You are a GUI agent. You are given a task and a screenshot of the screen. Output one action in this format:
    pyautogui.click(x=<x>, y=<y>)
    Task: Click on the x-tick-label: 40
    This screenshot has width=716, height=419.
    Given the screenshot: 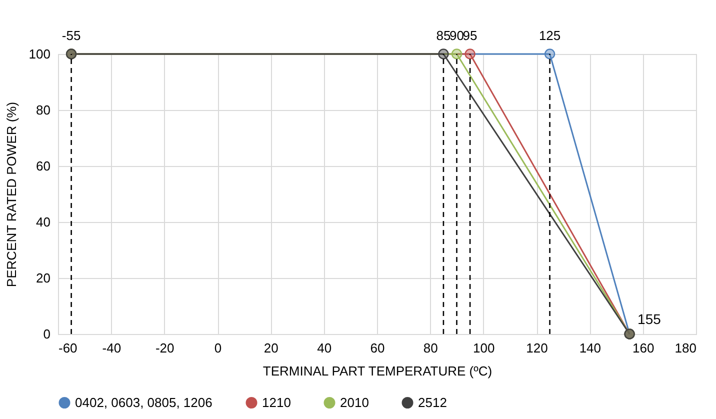 What is the action you would take?
    pyautogui.click(x=324, y=348)
    